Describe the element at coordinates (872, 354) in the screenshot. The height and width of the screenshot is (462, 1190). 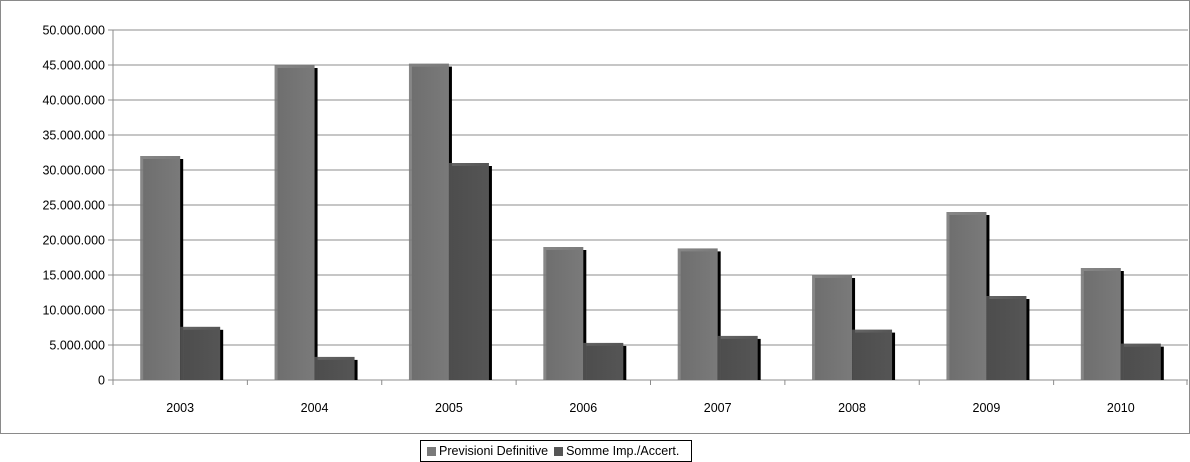
I see `bar-somme-2008` at that location.